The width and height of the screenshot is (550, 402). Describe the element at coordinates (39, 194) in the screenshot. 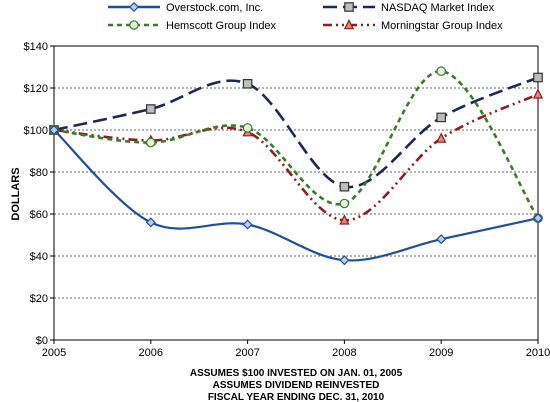

I see `y-axis-ticks: $0 $20 $40 $60 $80 $100 $120 $140` at that location.